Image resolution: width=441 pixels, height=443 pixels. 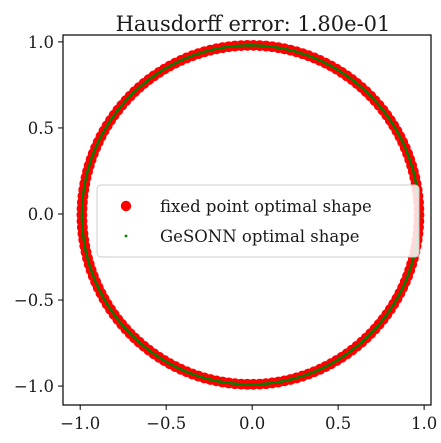 I want to click on y-tick-label: −0.5, so click(x=34, y=300).